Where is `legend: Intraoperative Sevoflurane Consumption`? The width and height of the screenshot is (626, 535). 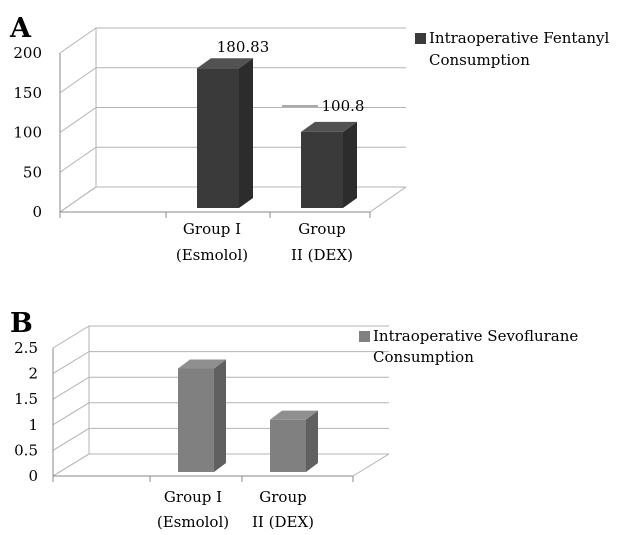
legend: Intraoperative Sevoflurane Consumption is located at coordinates (468, 346).